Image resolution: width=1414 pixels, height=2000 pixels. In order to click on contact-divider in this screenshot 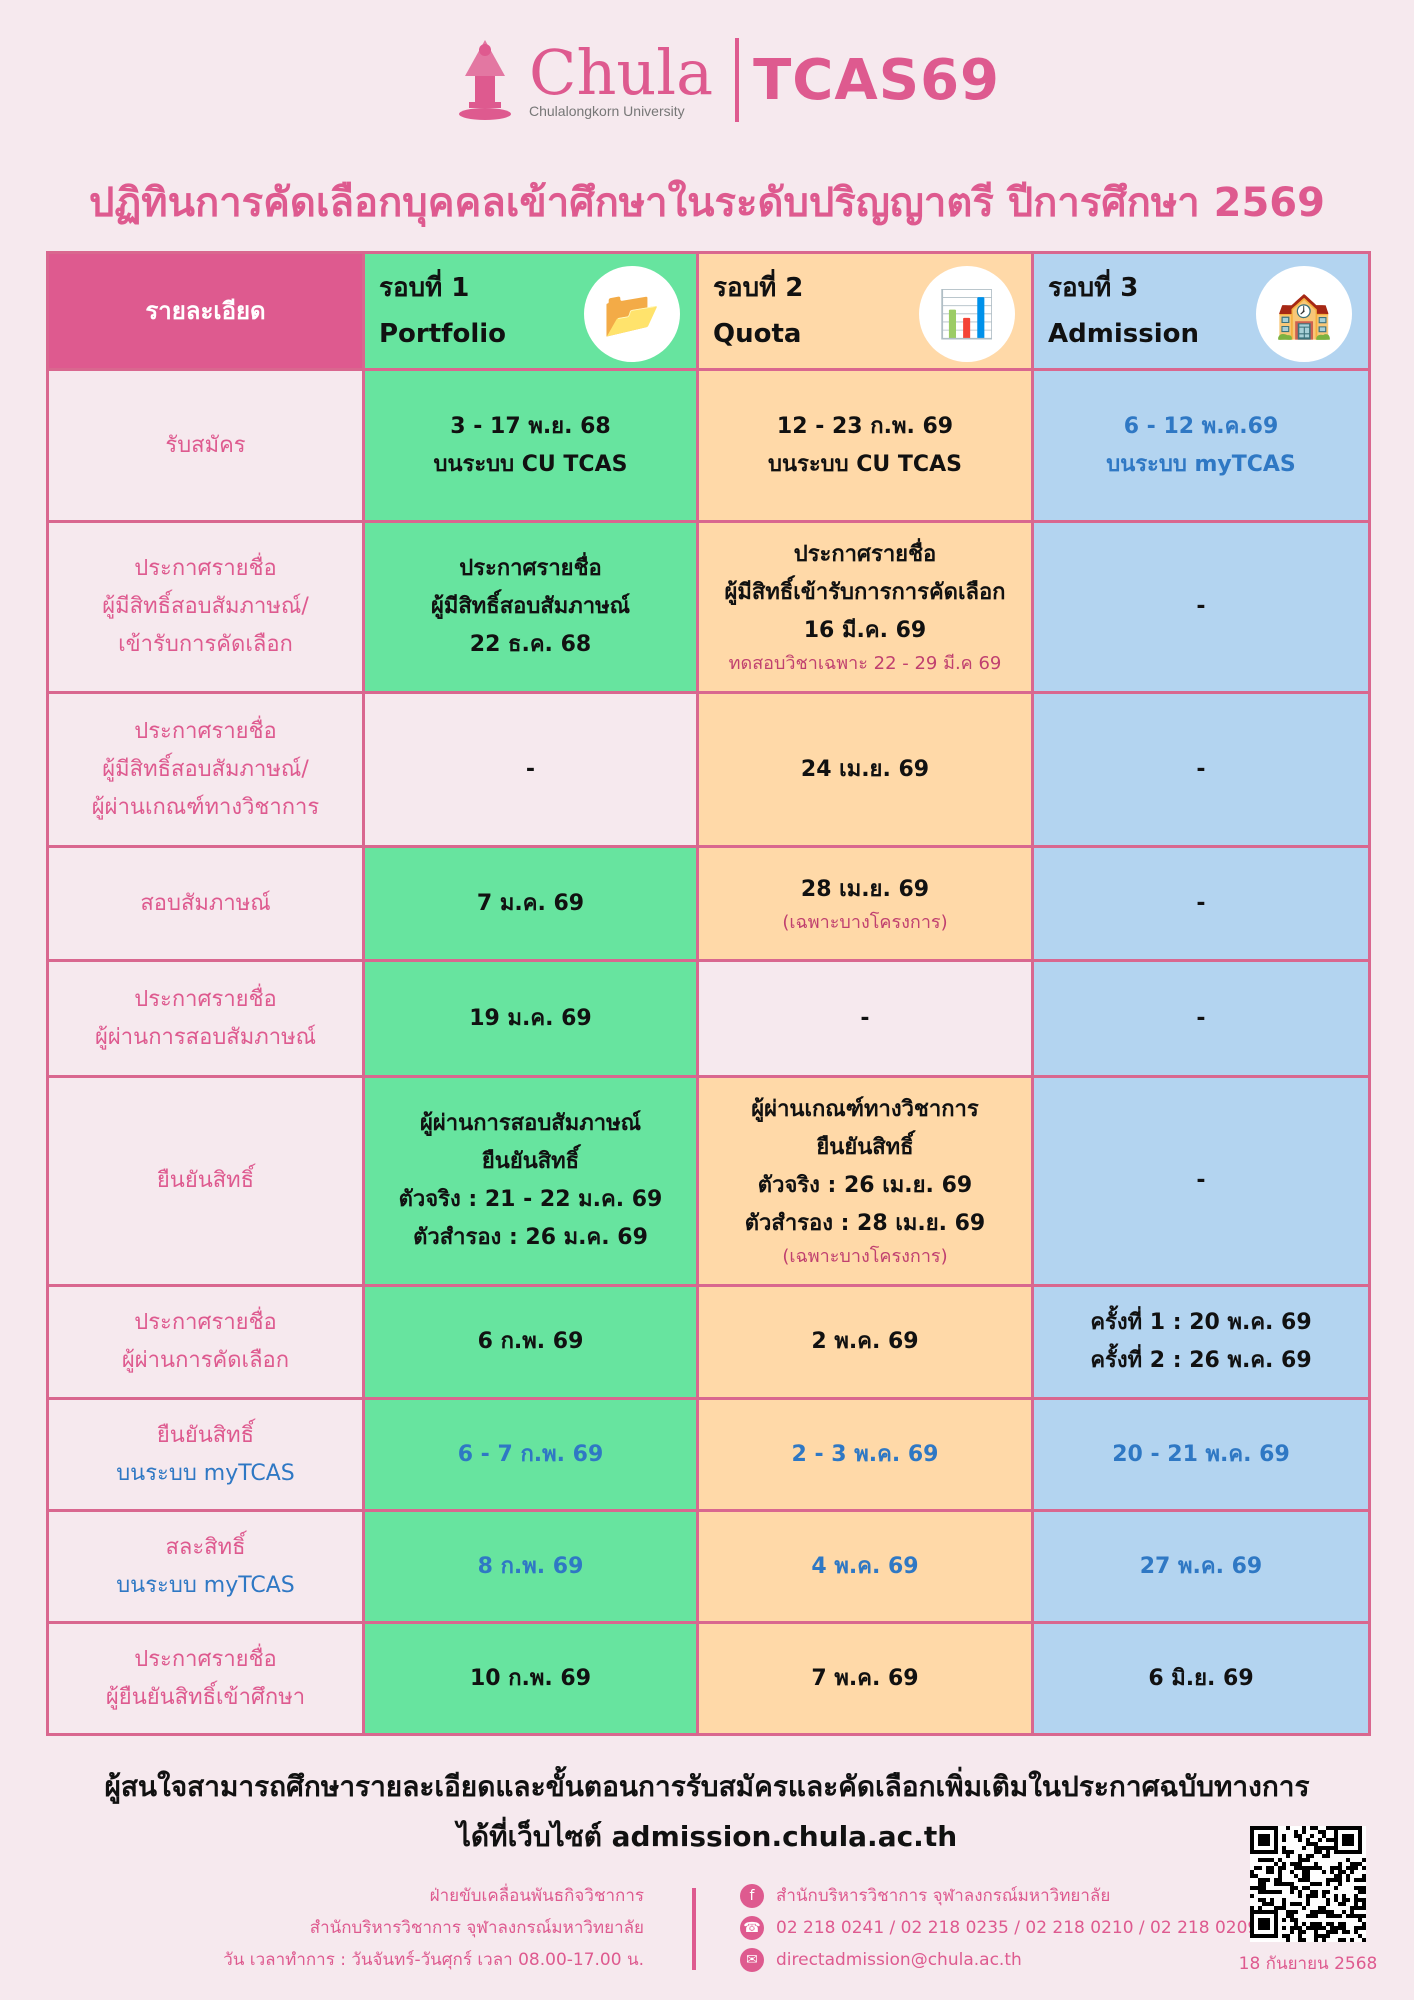, I will do `click(694, 1929)`.